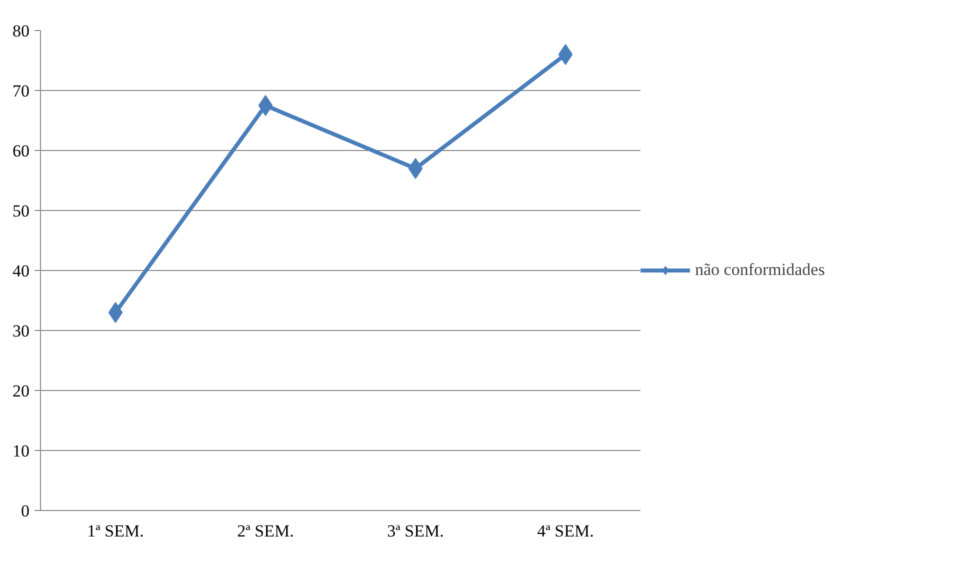  What do you see at coordinates (21, 211) in the screenshot?
I see `y-tick-label: 50` at bounding box center [21, 211].